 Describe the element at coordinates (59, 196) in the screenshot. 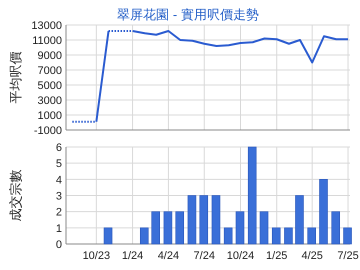

I see `y-tick-label: 3` at that location.